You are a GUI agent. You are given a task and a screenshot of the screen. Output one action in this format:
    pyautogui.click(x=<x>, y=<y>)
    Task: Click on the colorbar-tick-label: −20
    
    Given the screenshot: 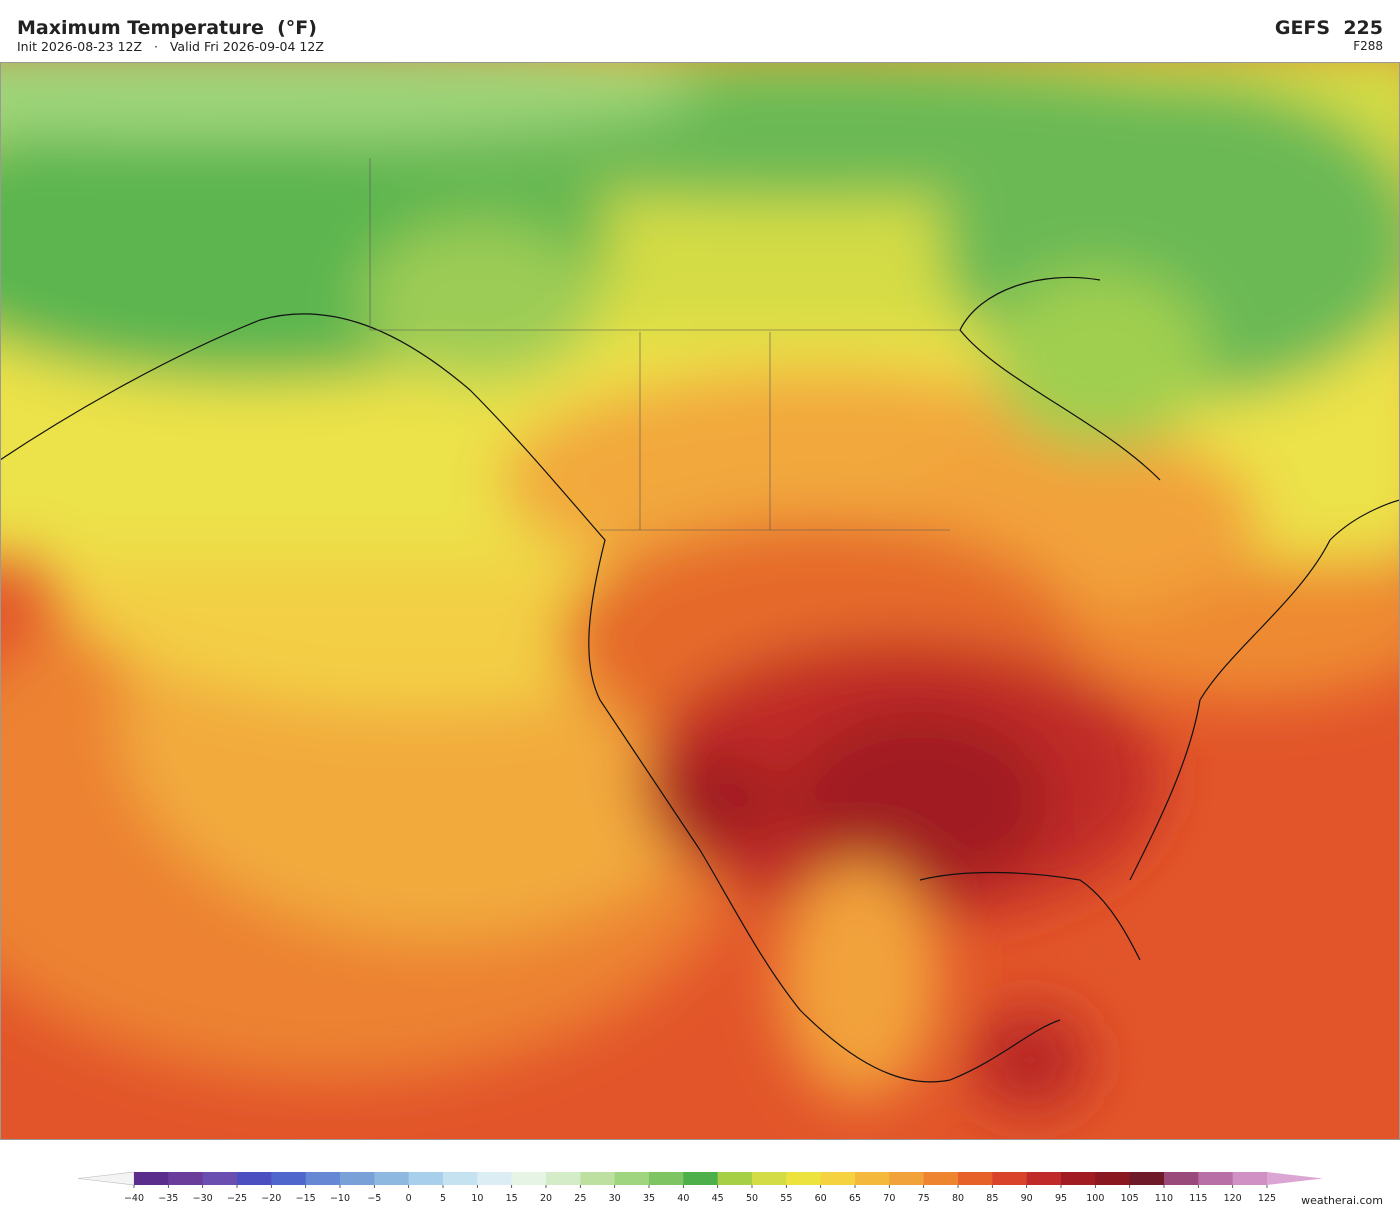 What is the action you would take?
    pyautogui.click(x=271, y=1198)
    